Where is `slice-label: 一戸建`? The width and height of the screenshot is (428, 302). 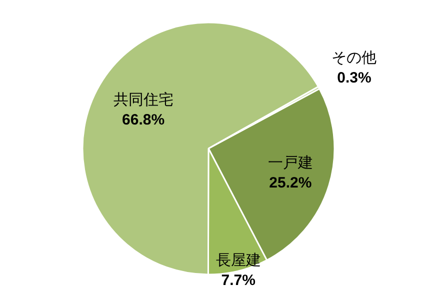 slice-label: 一戸建 is located at coordinates (290, 163).